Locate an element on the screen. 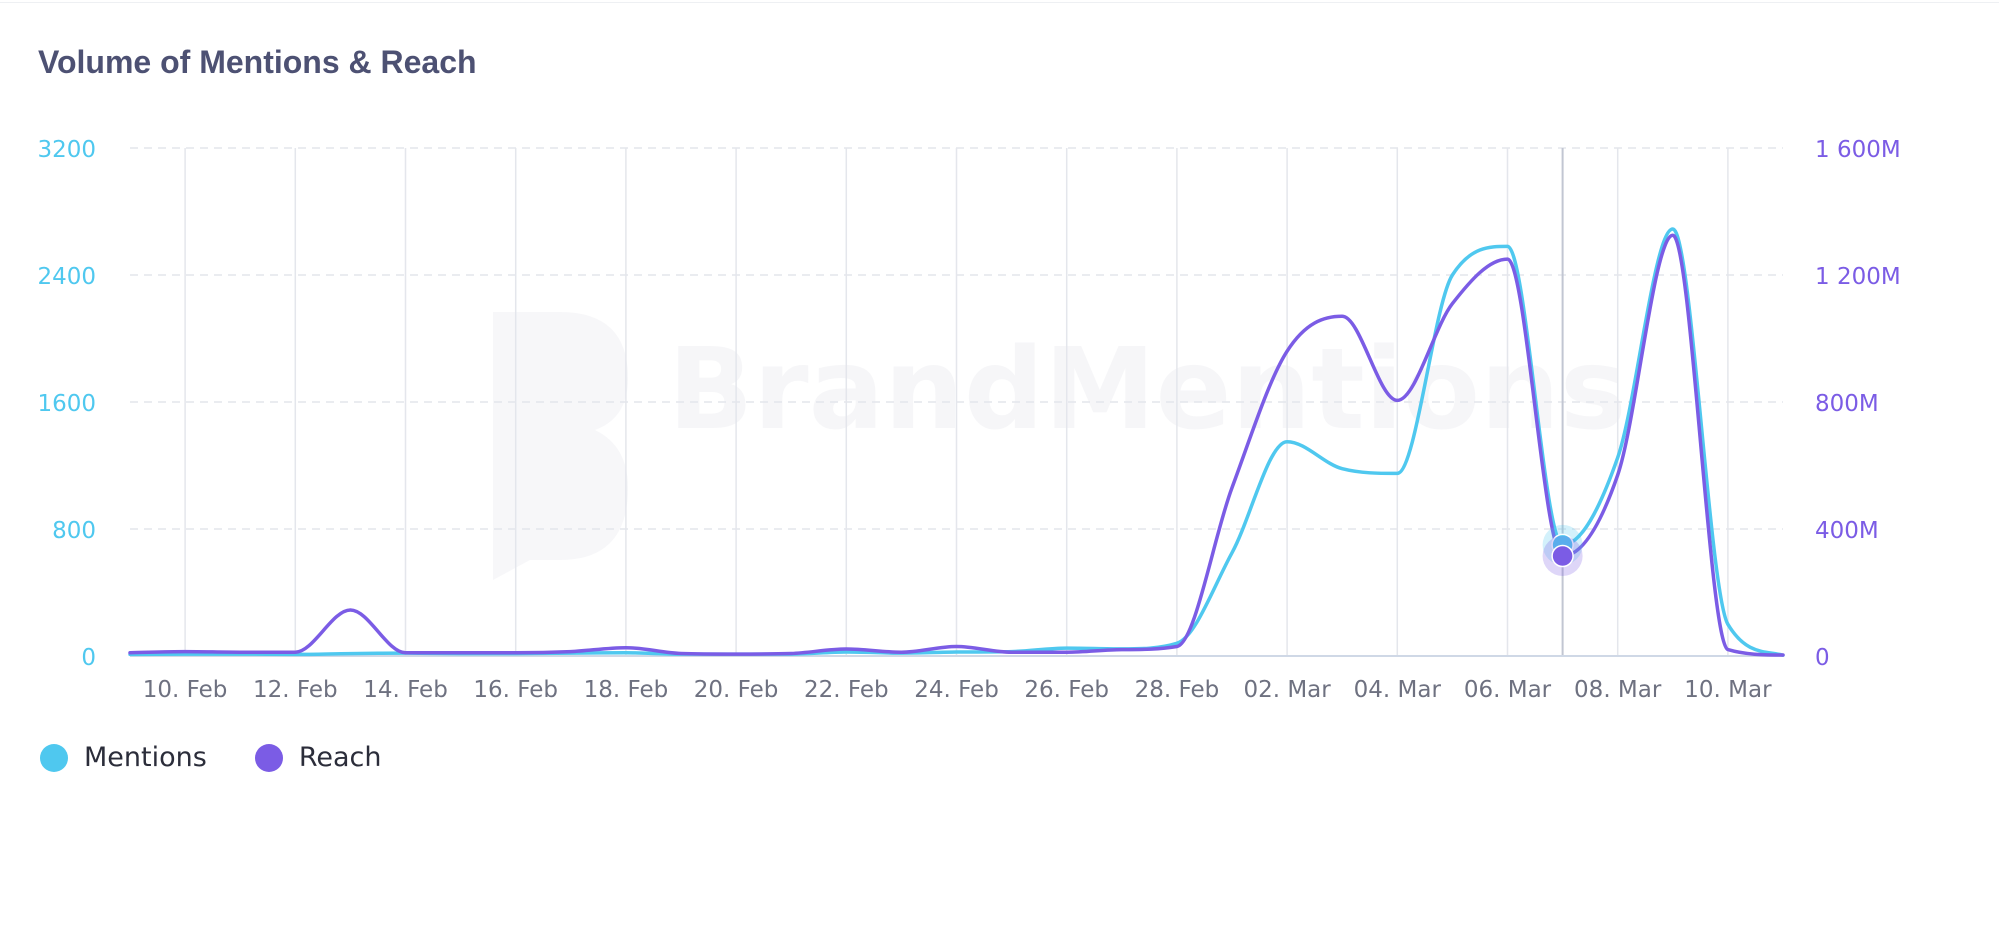 This screenshot has width=1999, height=951. y-left-tick-label: 0 is located at coordinates (88, 658).